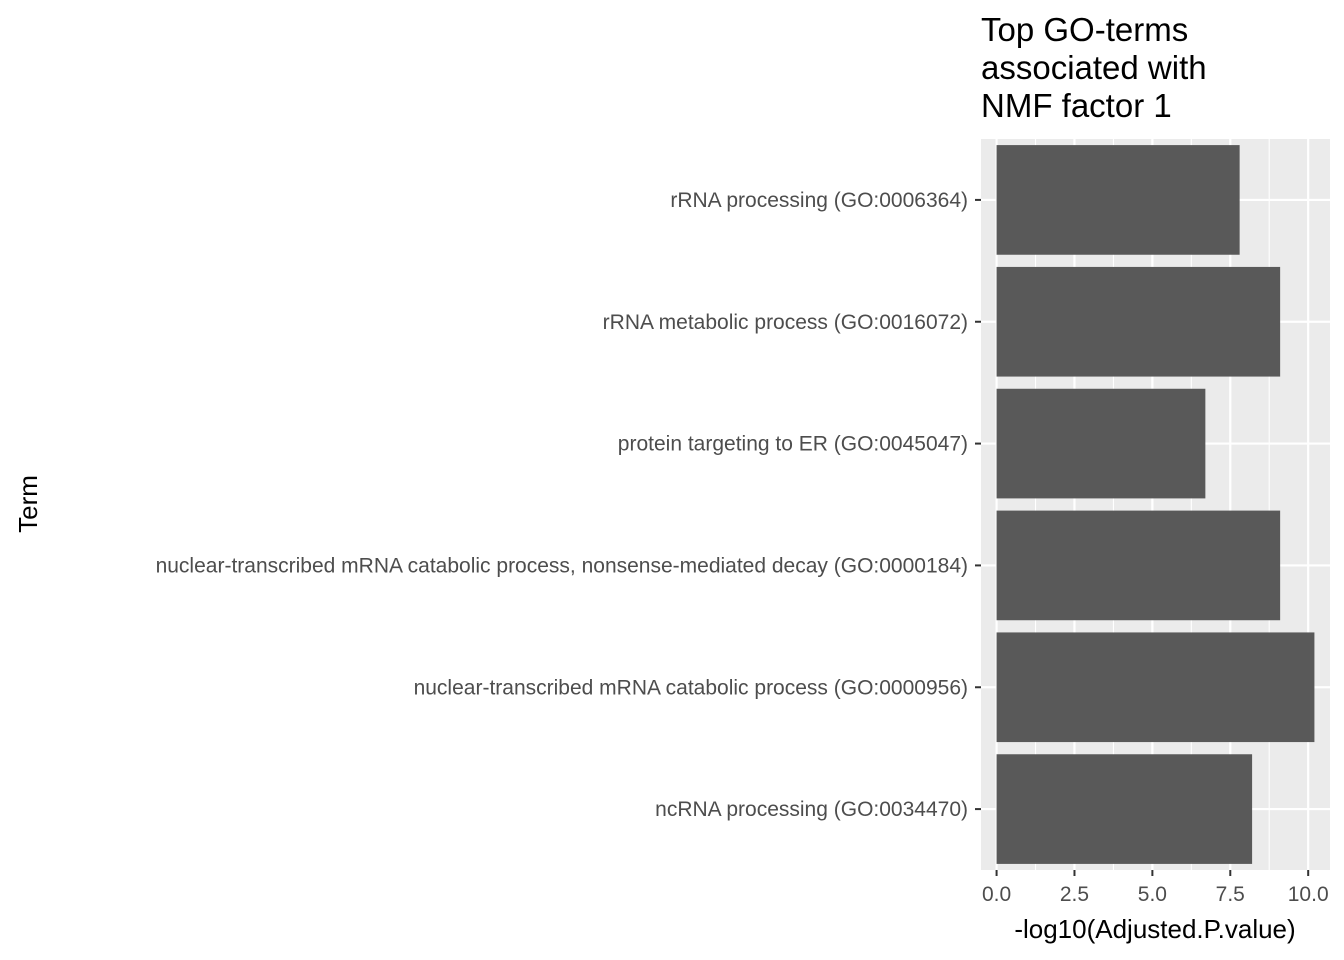 The height and width of the screenshot is (960, 1344). What do you see at coordinates (811, 809) in the screenshot?
I see `category-label: ncRNA processing (GO:0034470)` at bounding box center [811, 809].